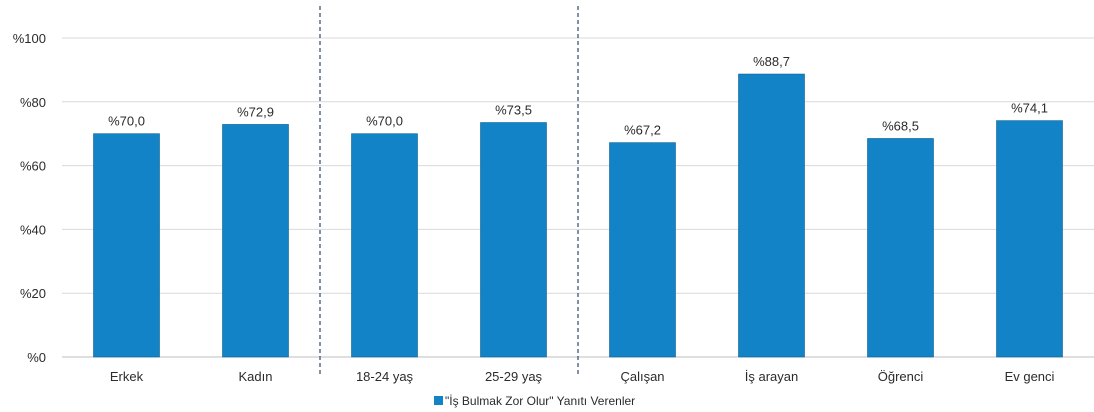 Image resolution: width=1094 pixels, height=412 pixels. I want to click on x-tick-label: Erkek, so click(127, 376).